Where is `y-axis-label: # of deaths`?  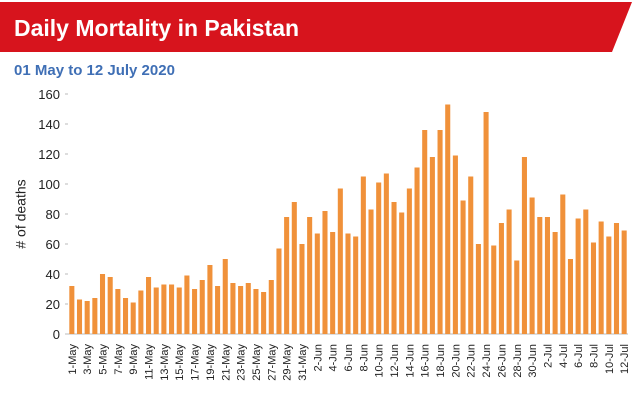
y-axis-label: # of deaths is located at coordinates (21, 213).